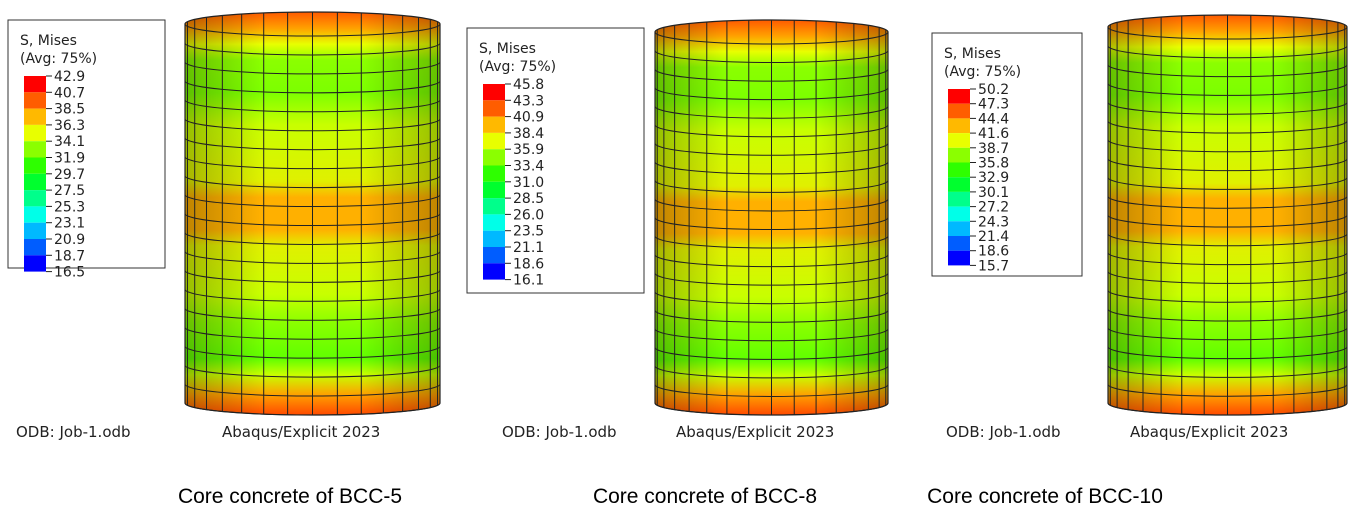 The width and height of the screenshot is (1351, 506). What do you see at coordinates (69, 159) in the screenshot?
I see `legend-value: 31.9` at bounding box center [69, 159].